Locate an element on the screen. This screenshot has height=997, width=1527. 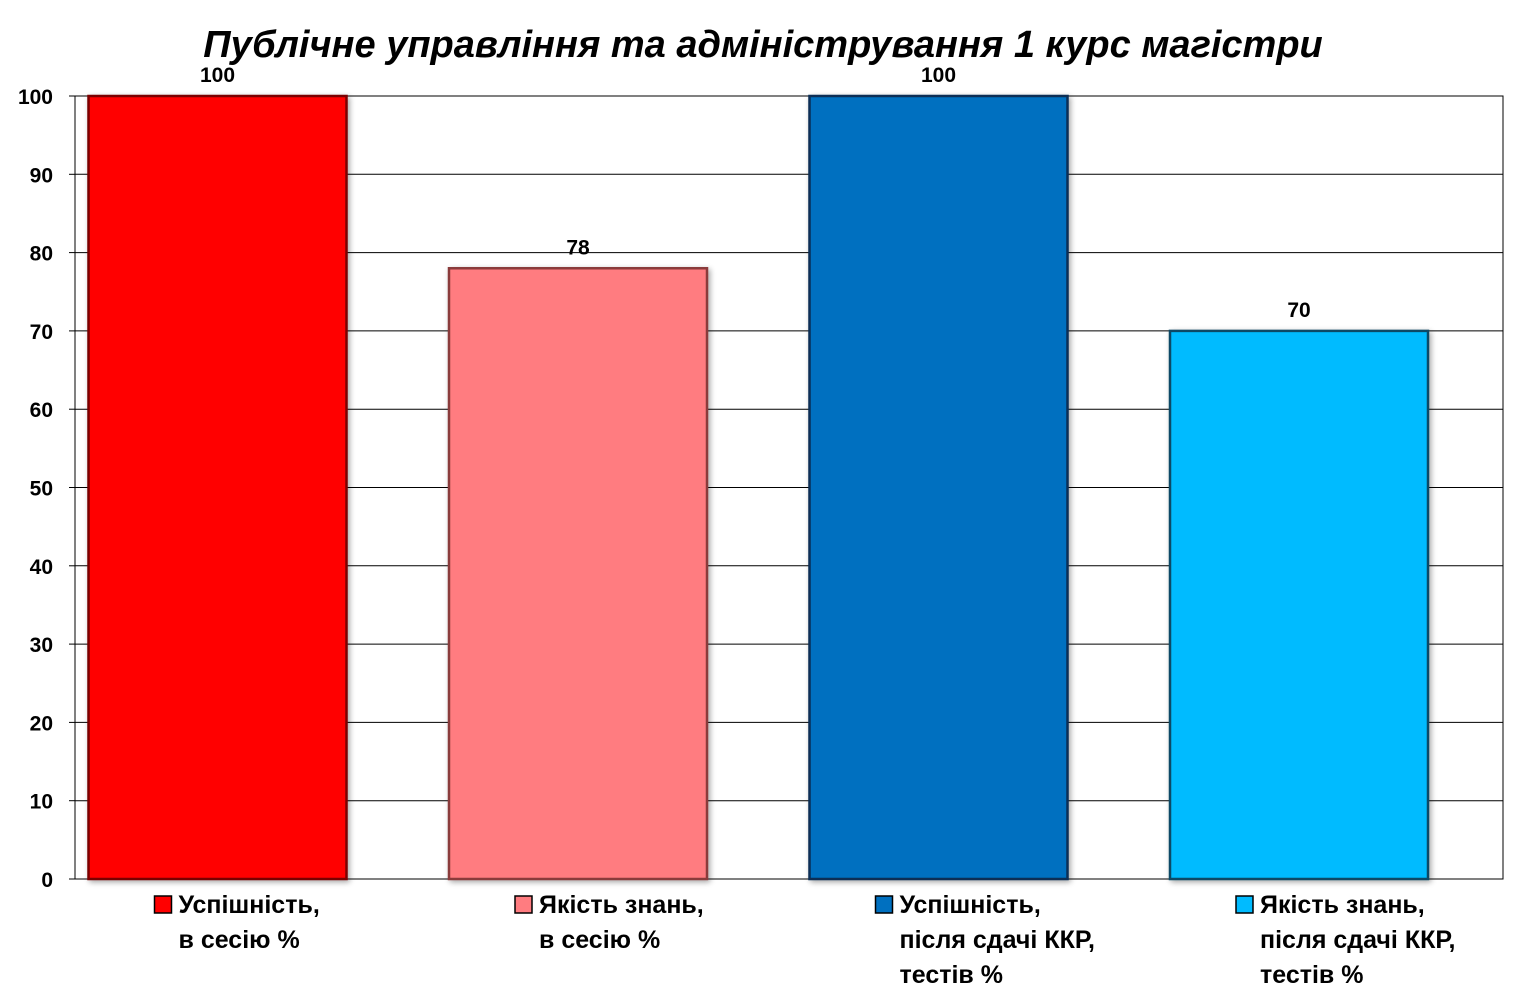
legend-label-1-line-2: в сесію % is located at coordinates (239, 940).